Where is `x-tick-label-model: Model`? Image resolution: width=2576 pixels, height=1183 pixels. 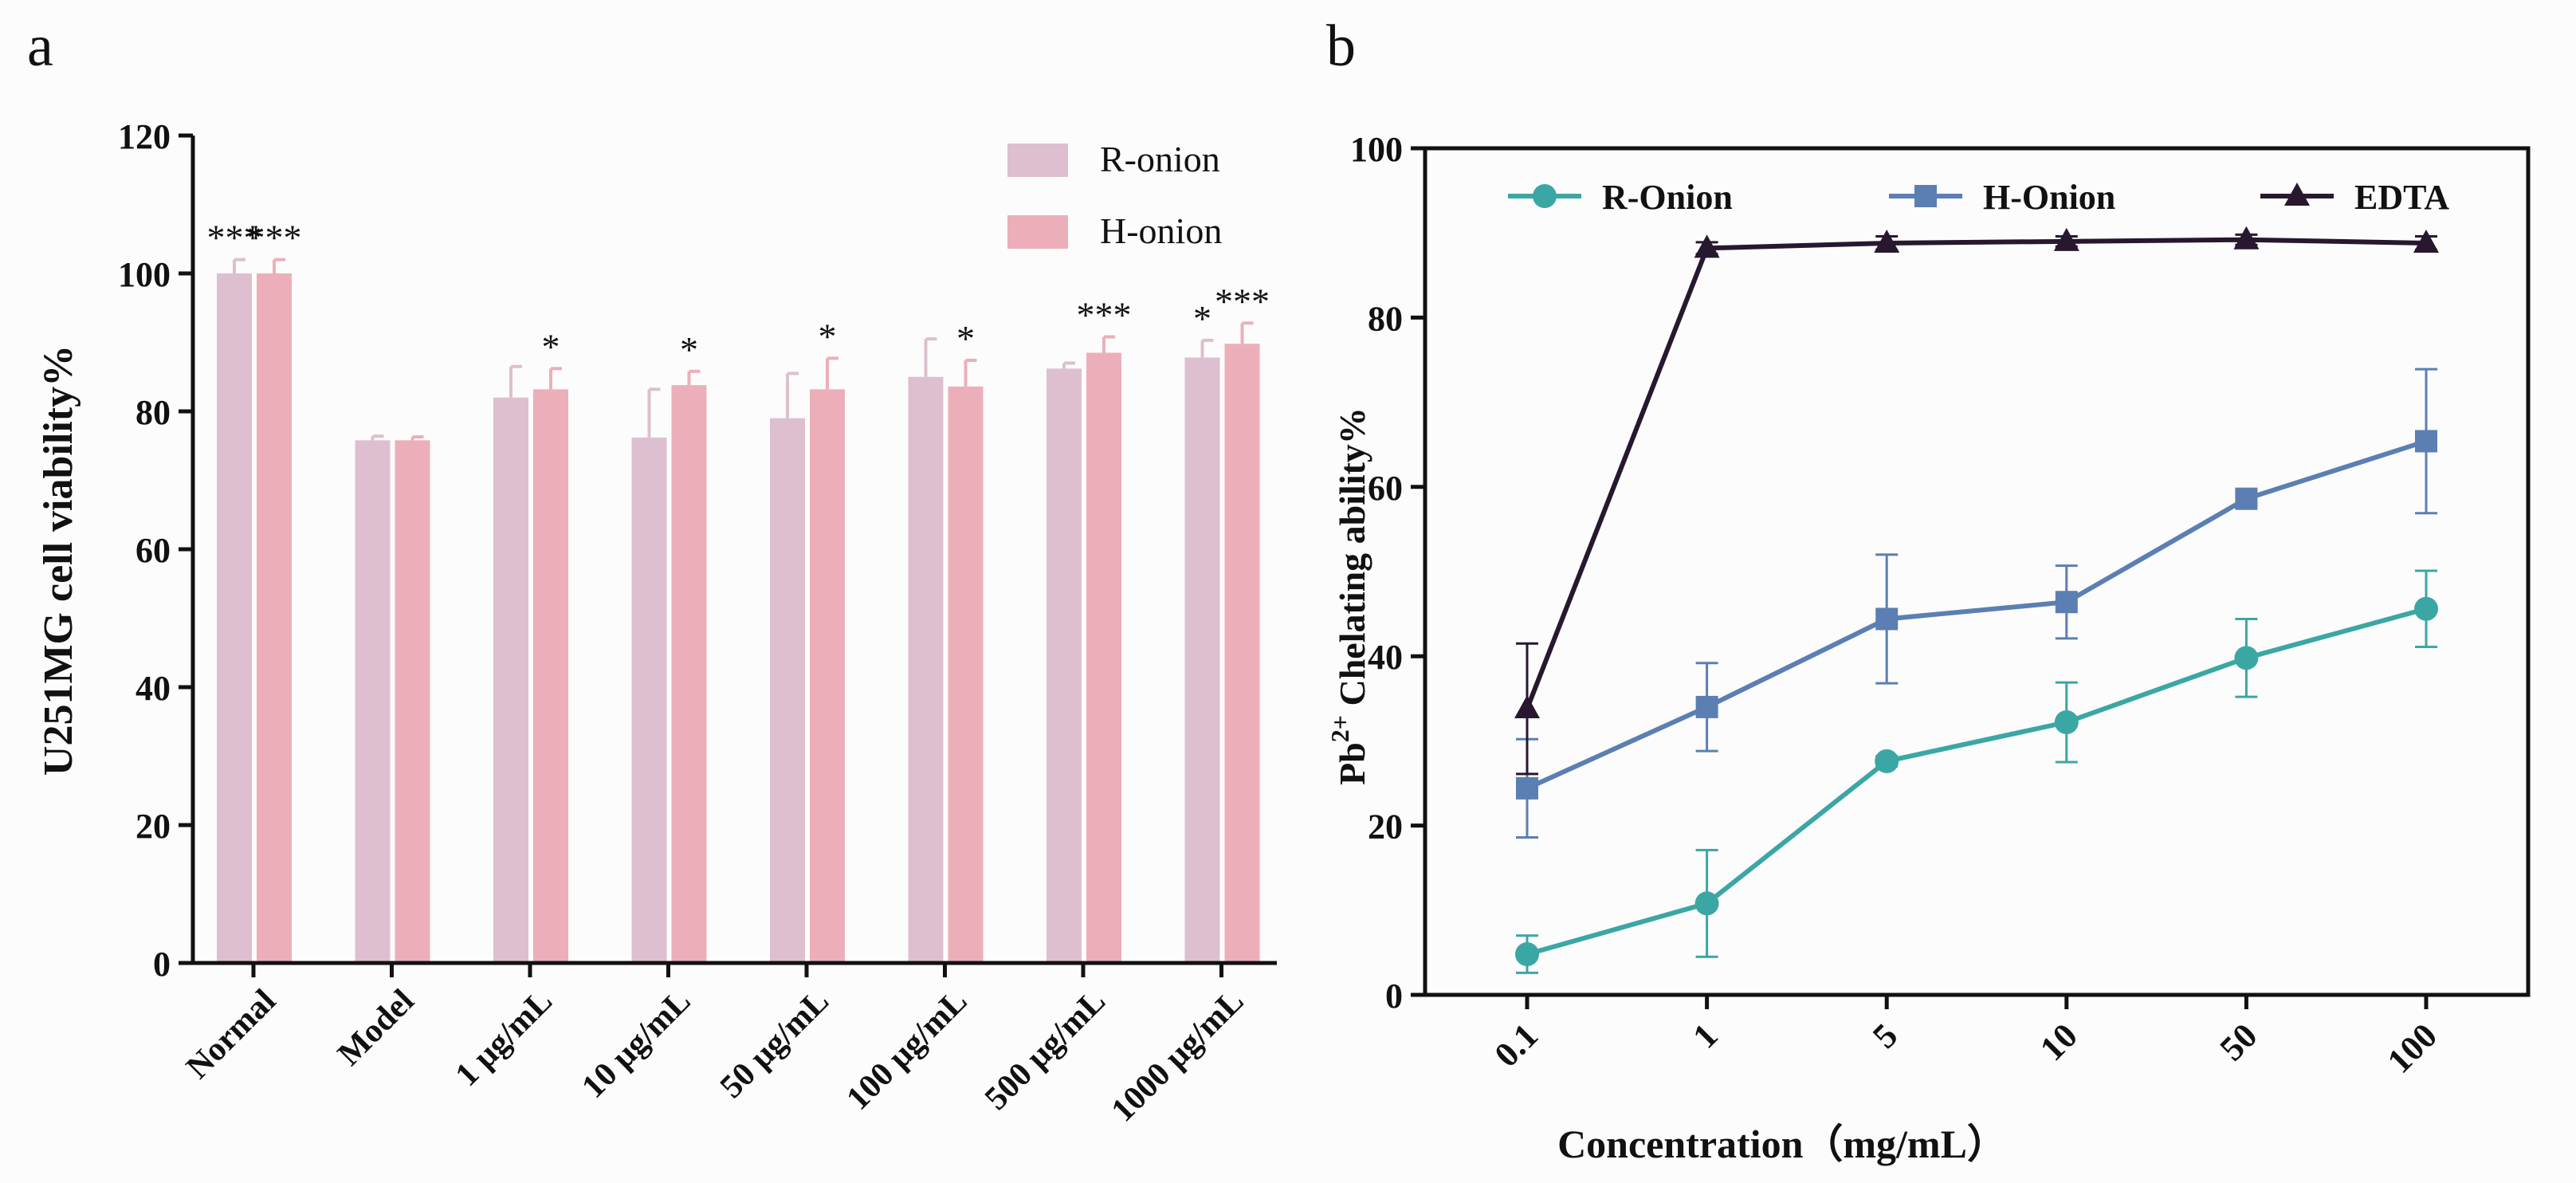
x-tick-label-model: Model is located at coordinates (376, 1028).